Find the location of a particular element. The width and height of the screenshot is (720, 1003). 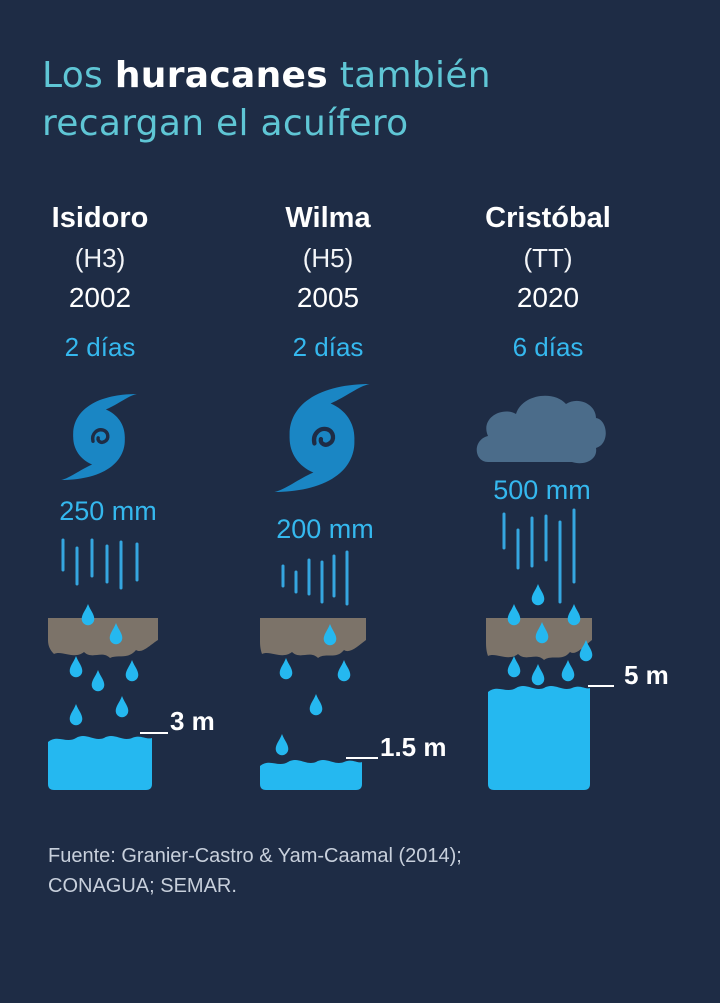

cloud-icon is located at coordinates (541, 429).